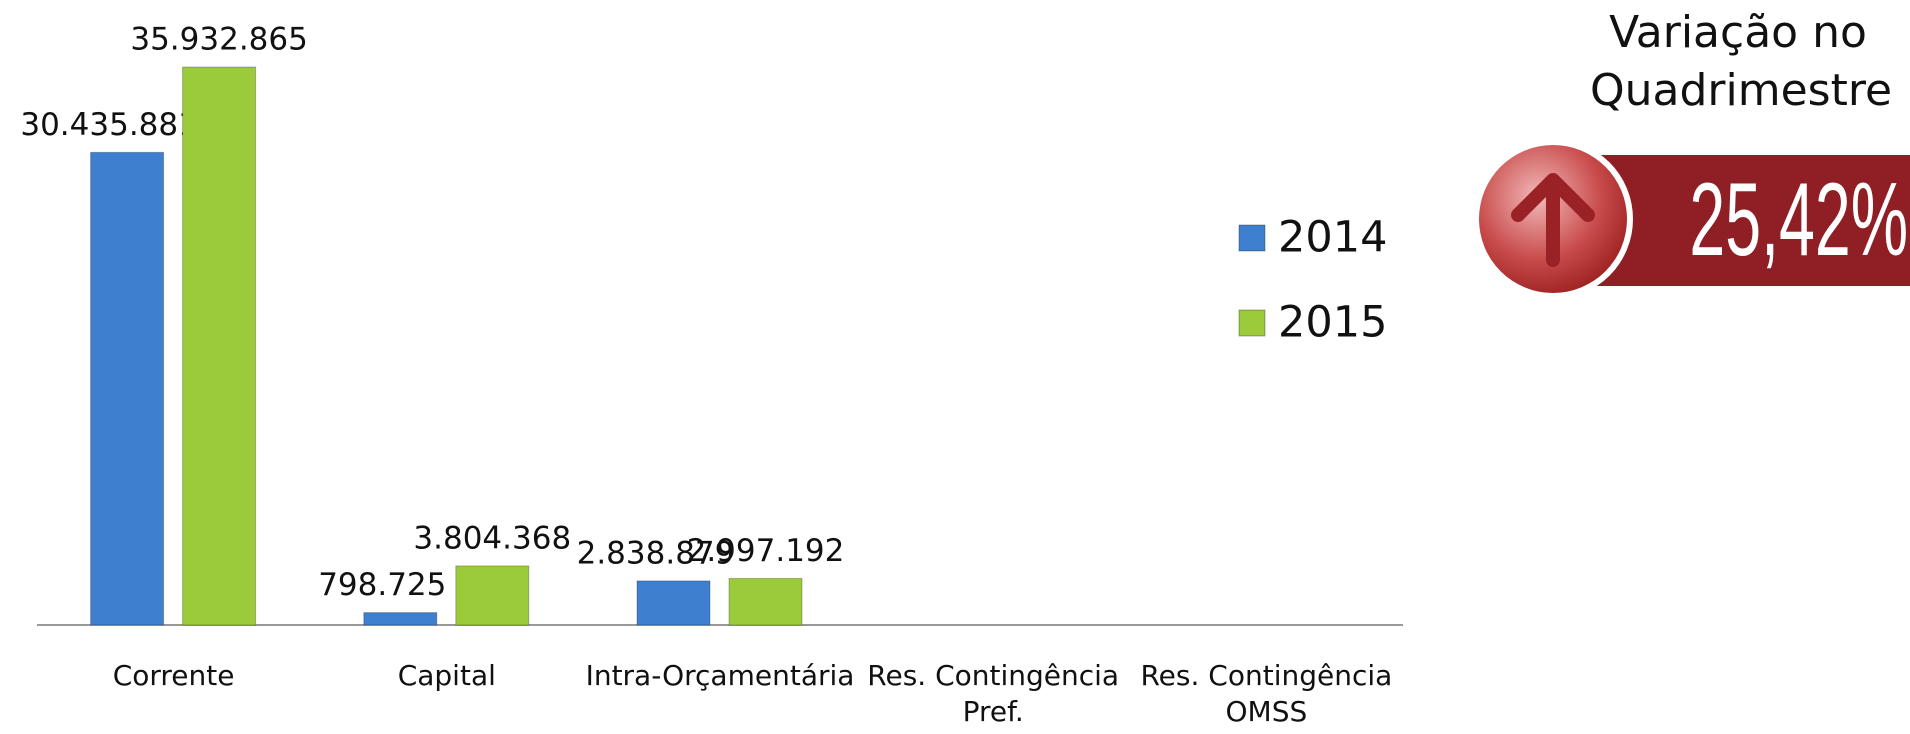  Describe the element at coordinates (656, 553) in the screenshot. I see `data-label: 2.838.879` at that location.